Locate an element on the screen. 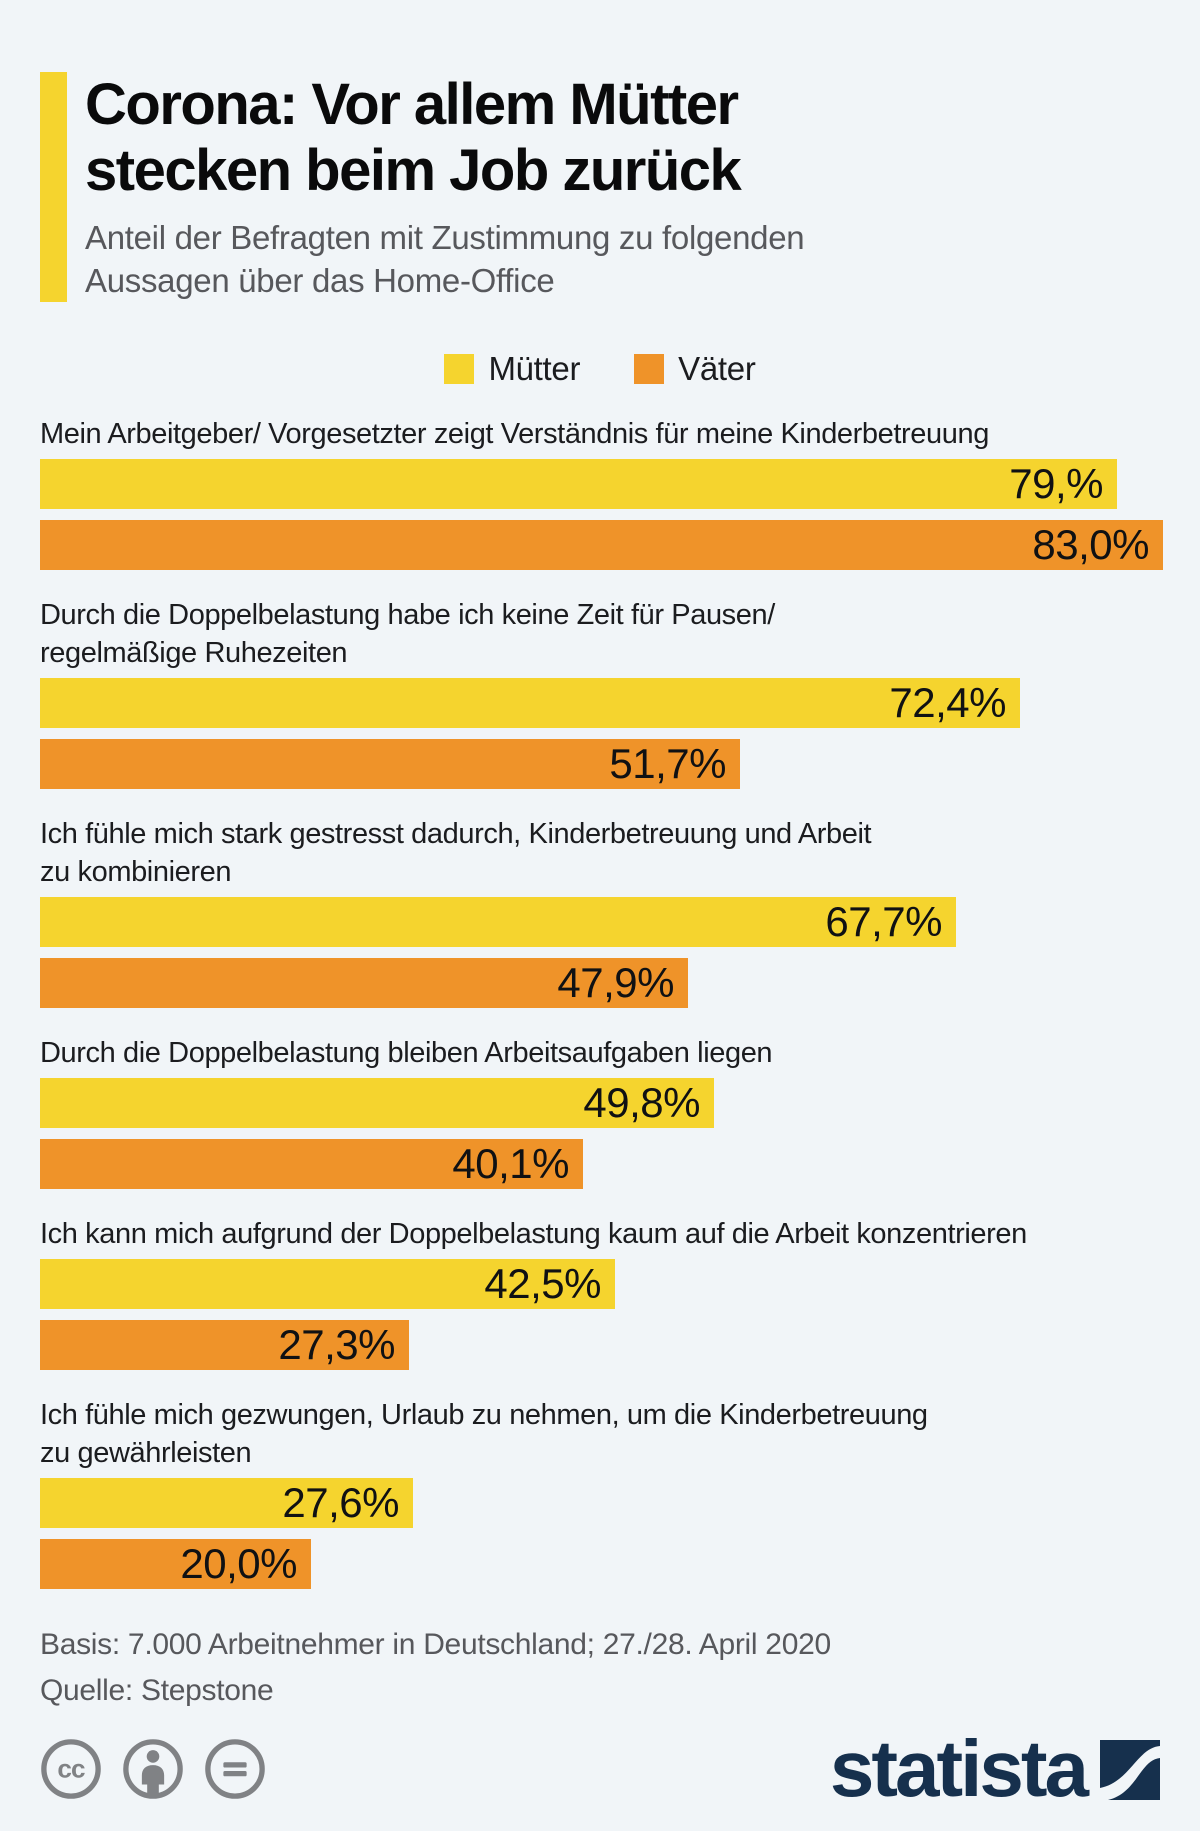 The height and width of the screenshot is (1831, 1200). statista-brand: statista is located at coordinates (994, 1768).